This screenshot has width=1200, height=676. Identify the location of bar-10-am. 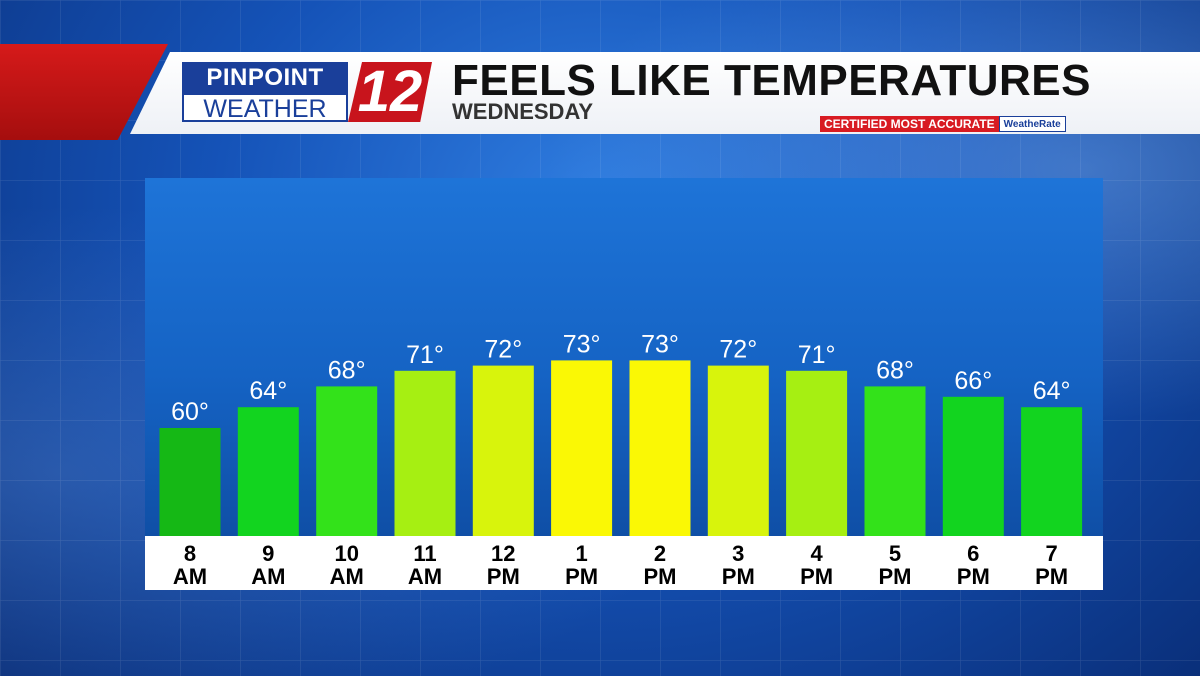
(347, 461).